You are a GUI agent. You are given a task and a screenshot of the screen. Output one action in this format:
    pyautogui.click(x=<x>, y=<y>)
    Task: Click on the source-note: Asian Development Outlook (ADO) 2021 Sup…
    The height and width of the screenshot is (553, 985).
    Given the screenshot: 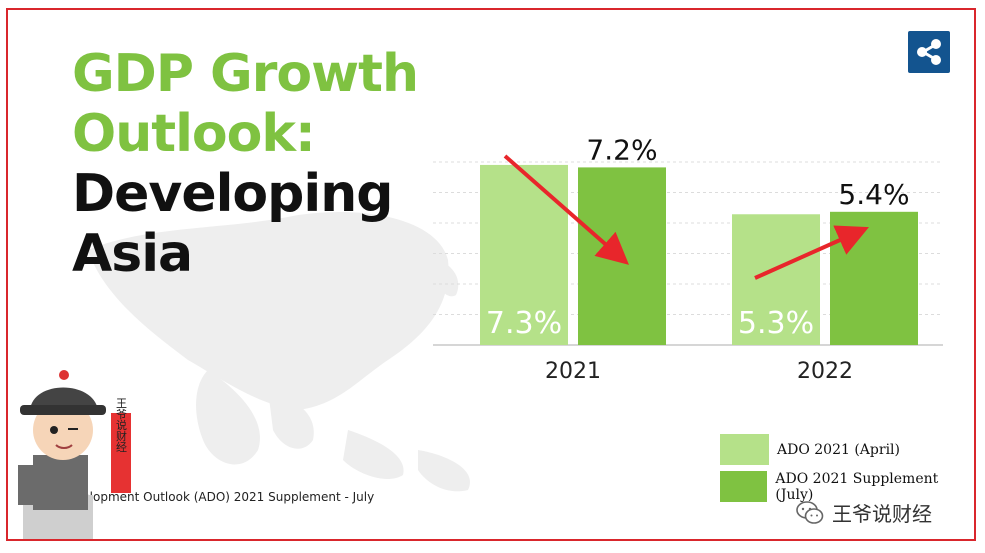 What is the action you would take?
    pyautogui.click(x=198, y=497)
    